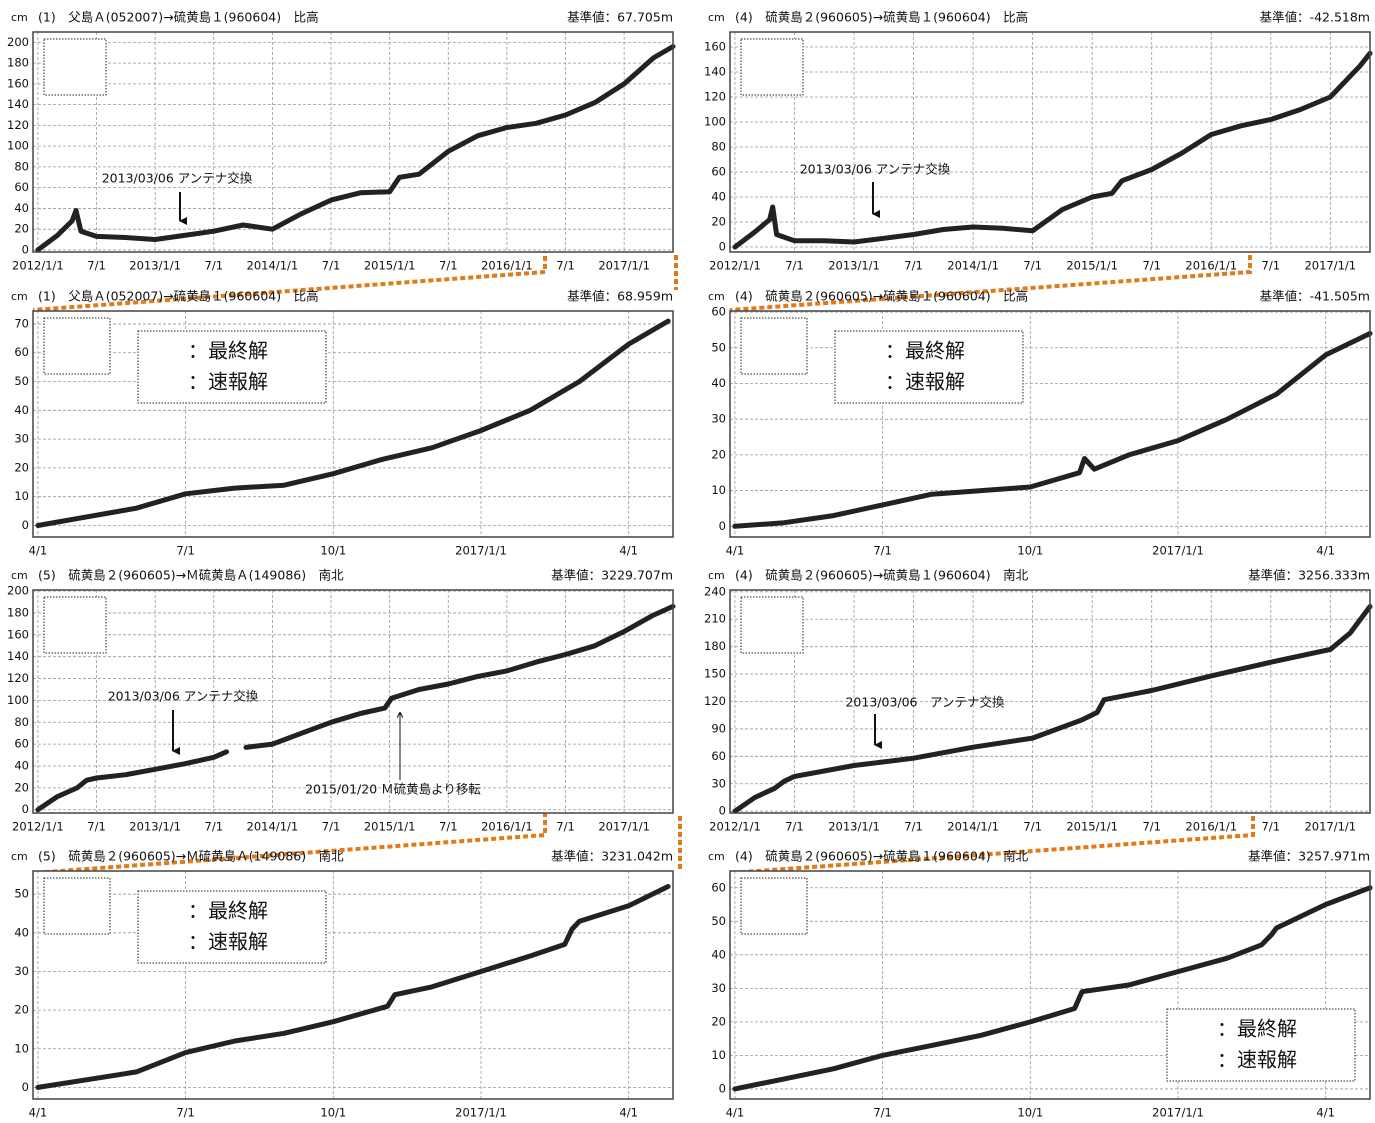 The height and width of the screenshot is (1123, 1375). What do you see at coordinates (715, 97) in the screenshot?
I see `y-tick-label: 120` at bounding box center [715, 97].